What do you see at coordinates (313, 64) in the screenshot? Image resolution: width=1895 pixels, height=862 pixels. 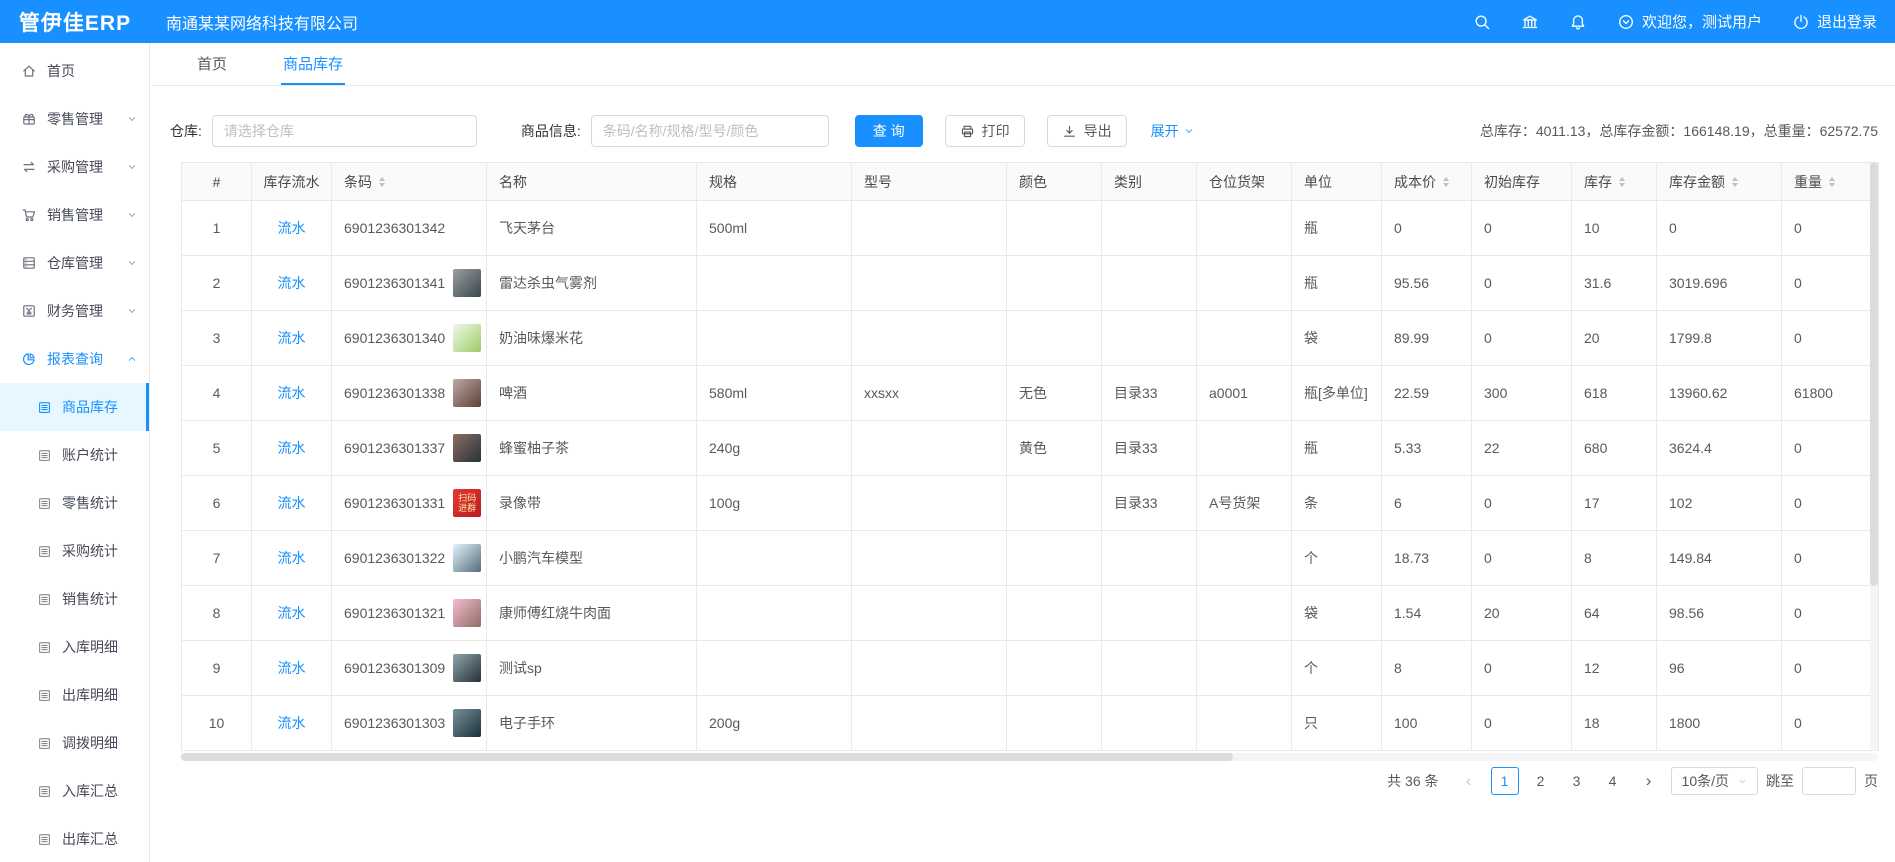 I see `tab-inventory: 商品库存` at bounding box center [313, 64].